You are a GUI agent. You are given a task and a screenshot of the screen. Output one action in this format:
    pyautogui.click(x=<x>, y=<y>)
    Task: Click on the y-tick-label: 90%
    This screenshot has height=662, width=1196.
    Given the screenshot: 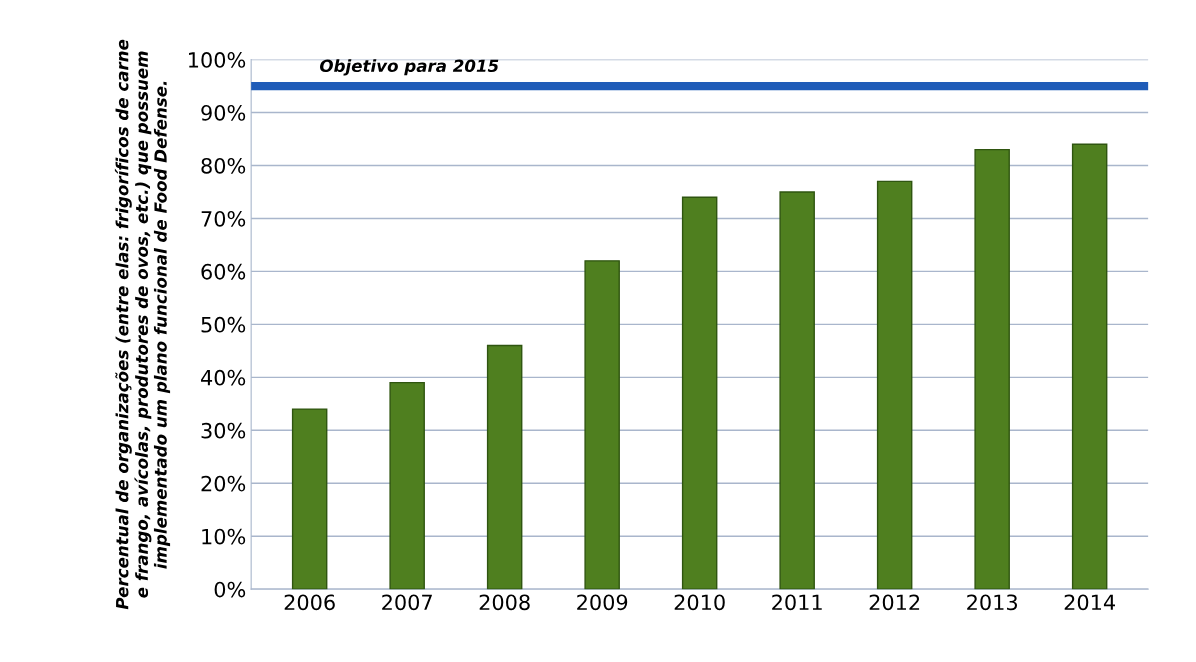 What is the action you would take?
    pyautogui.click(x=223, y=112)
    